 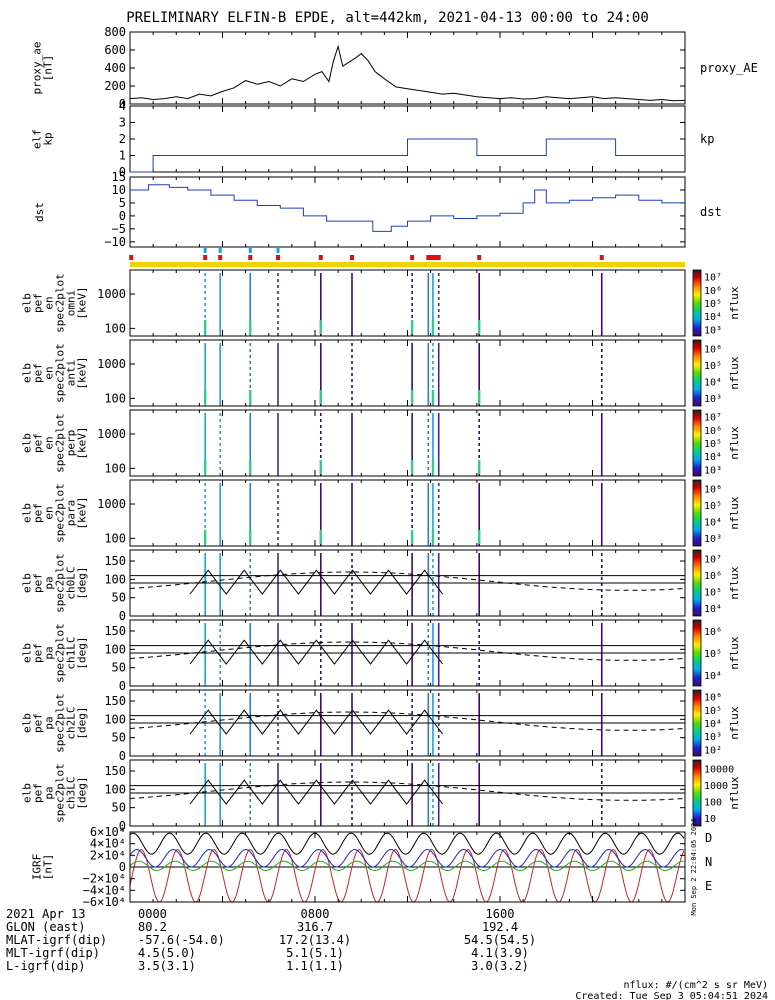 What do you see at coordinates (122, 203) in the screenshot?
I see `y-tick-label: 5` at bounding box center [122, 203].